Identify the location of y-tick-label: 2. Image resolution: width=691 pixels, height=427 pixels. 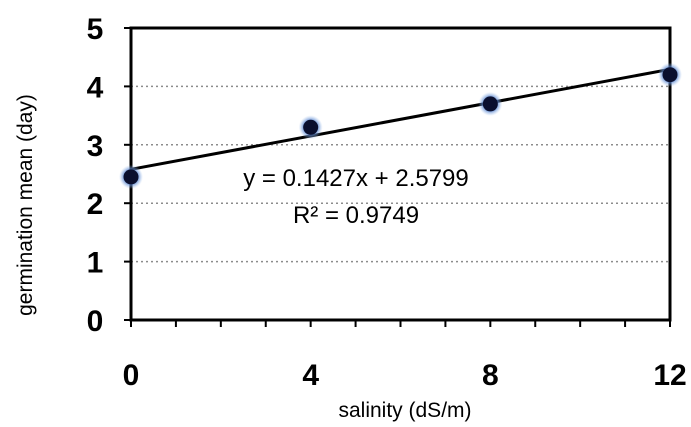
(95, 204).